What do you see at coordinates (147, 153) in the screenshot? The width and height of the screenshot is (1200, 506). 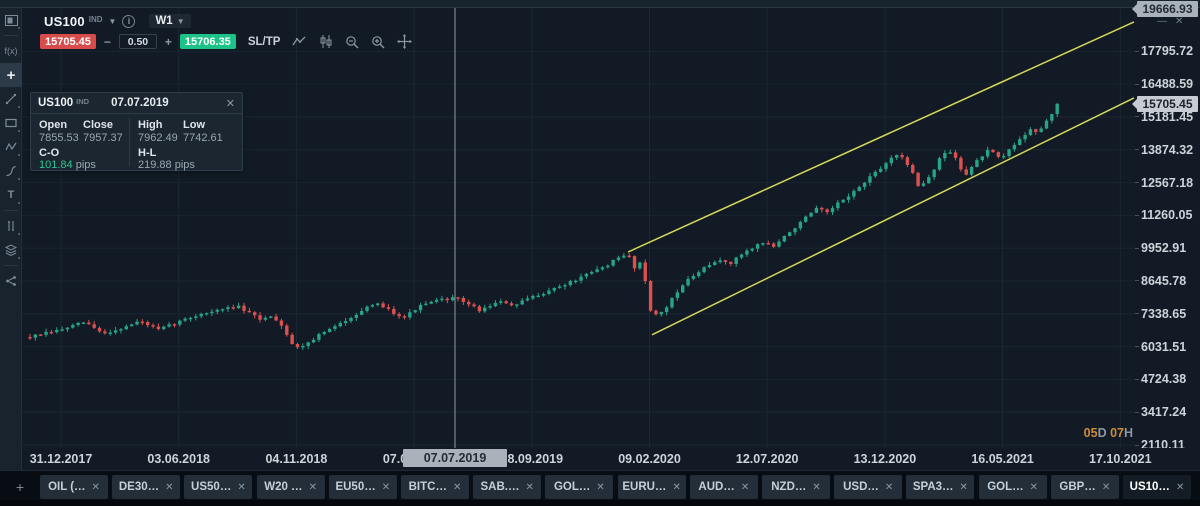 I see `hl-label: H-L` at bounding box center [147, 153].